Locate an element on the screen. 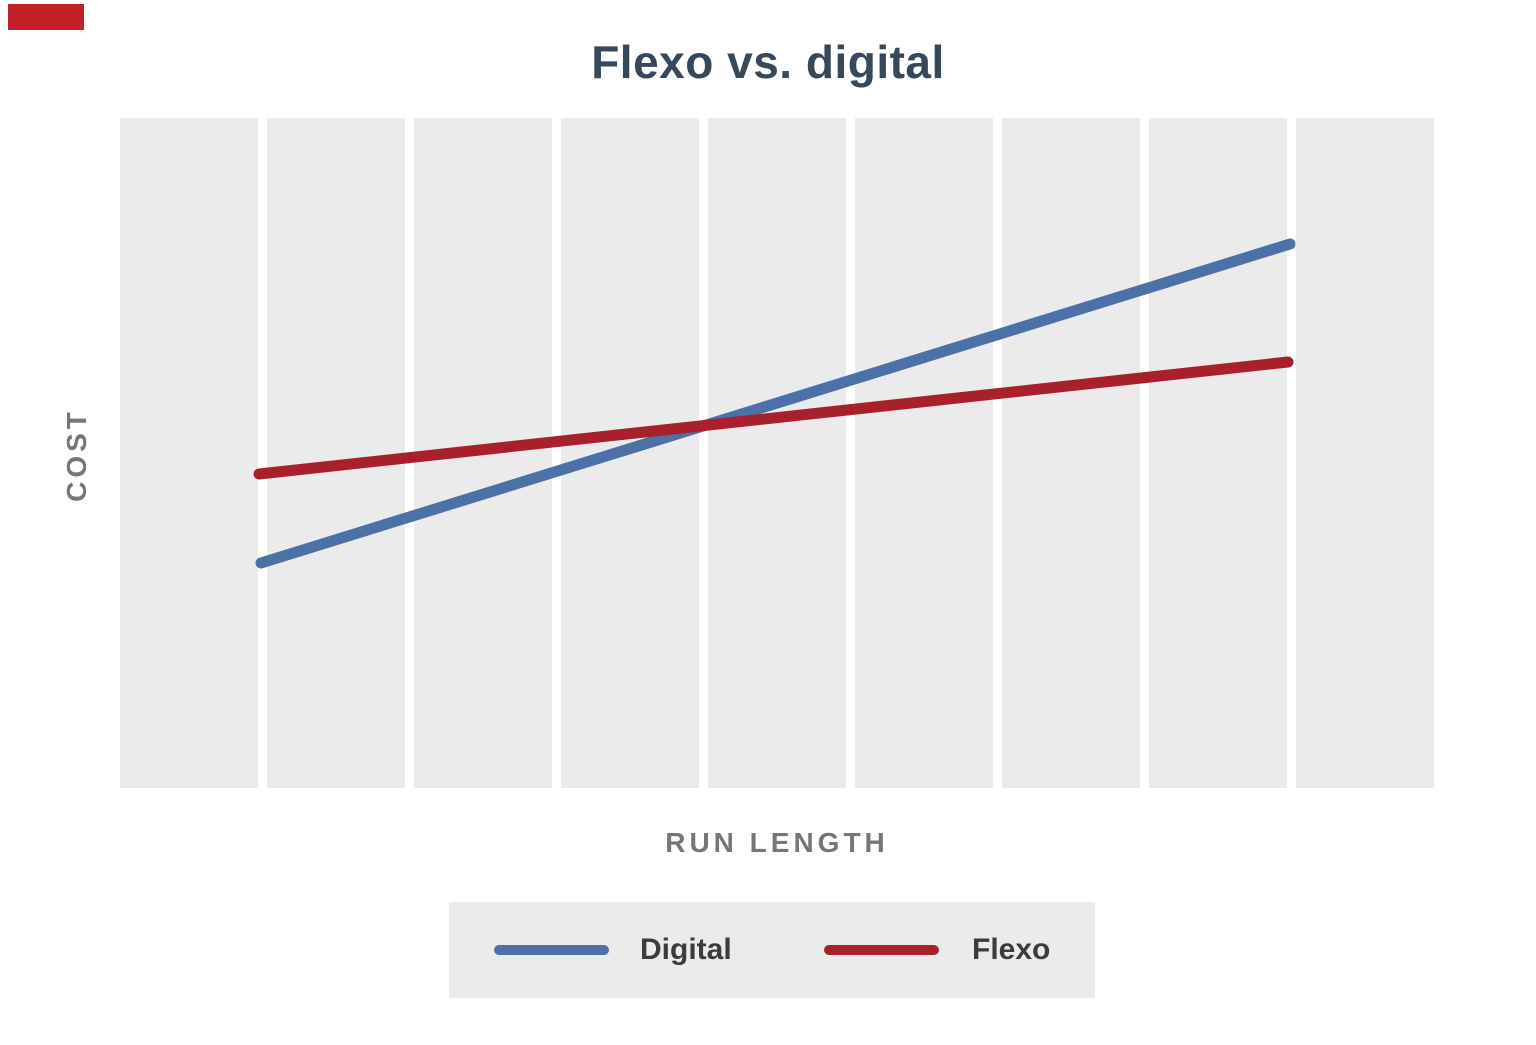  digital-legend-label: Digital is located at coordinates (686, 949).